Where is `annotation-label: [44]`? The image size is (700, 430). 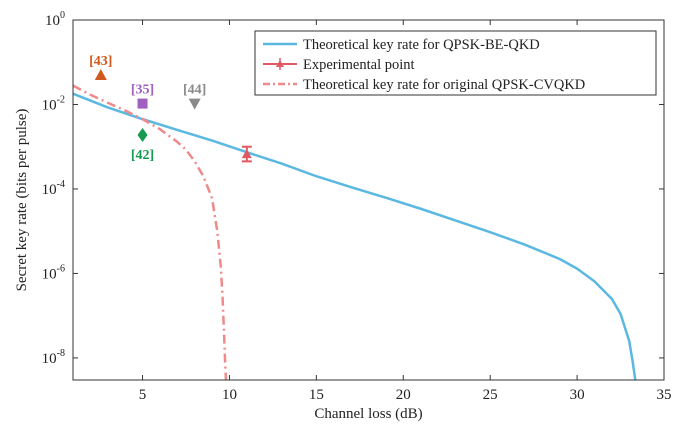
annotation-label: [44] is located at coordinates (194, 90).